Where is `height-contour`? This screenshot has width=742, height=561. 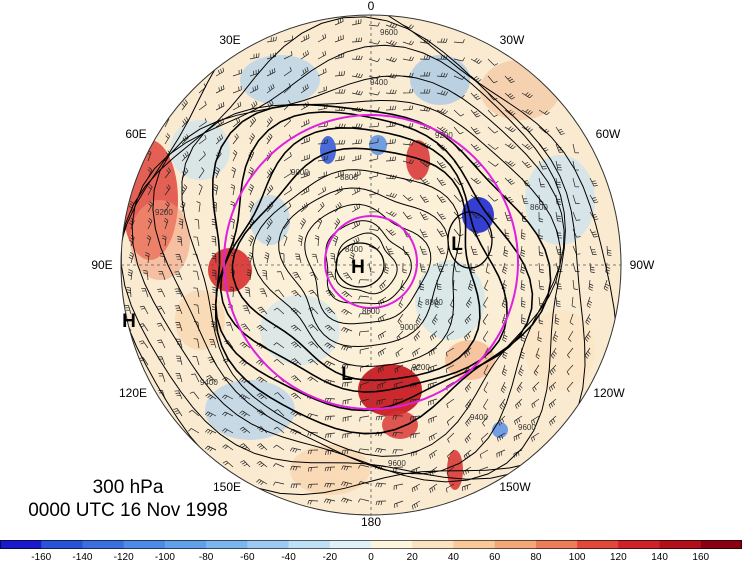 height-contour is located at coordinates (360, 265).